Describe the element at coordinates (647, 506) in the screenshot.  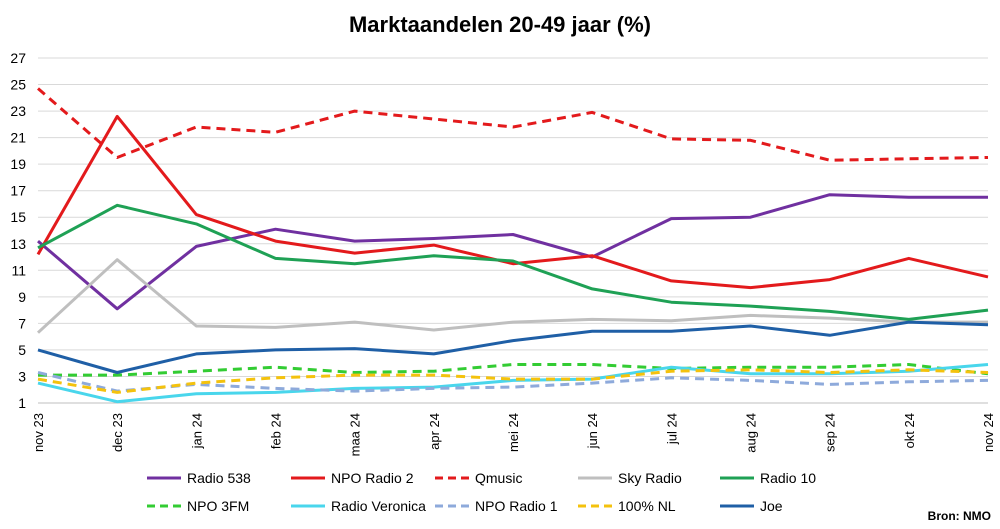
I see `legend-label: 100% NL` at that location.